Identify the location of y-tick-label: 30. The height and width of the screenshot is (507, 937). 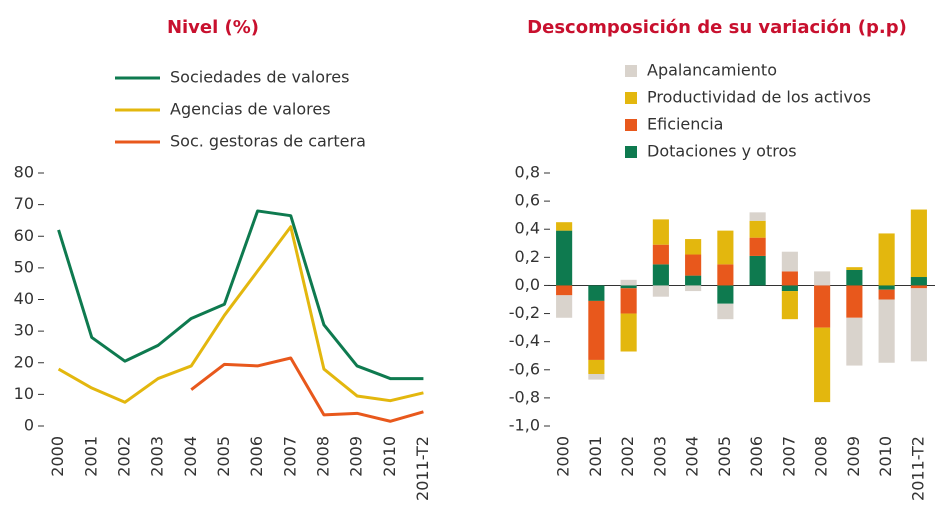
(24, 330).